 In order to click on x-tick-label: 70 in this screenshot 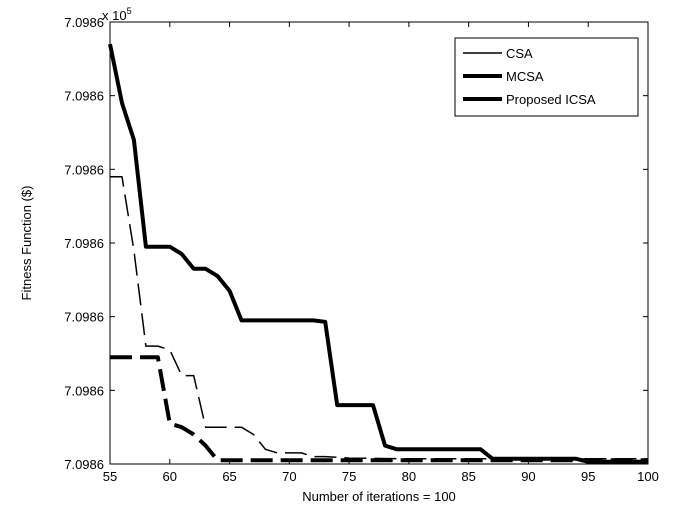, I will do `click(289, 476)`.